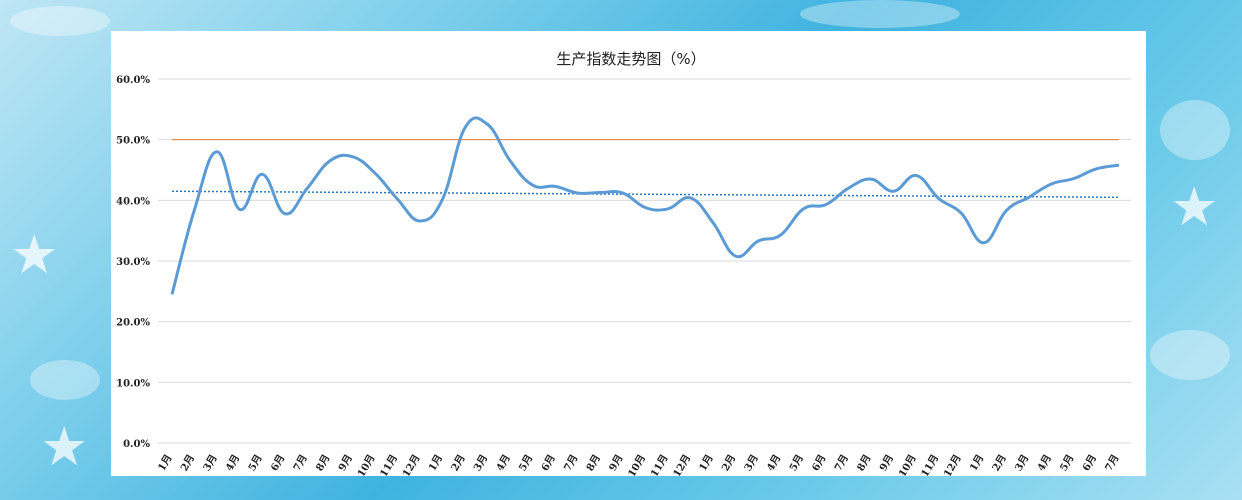  Describe the element at coordinates (136, 444) in the screenshot. I see `y-tick-label: 0.0%` at that location.